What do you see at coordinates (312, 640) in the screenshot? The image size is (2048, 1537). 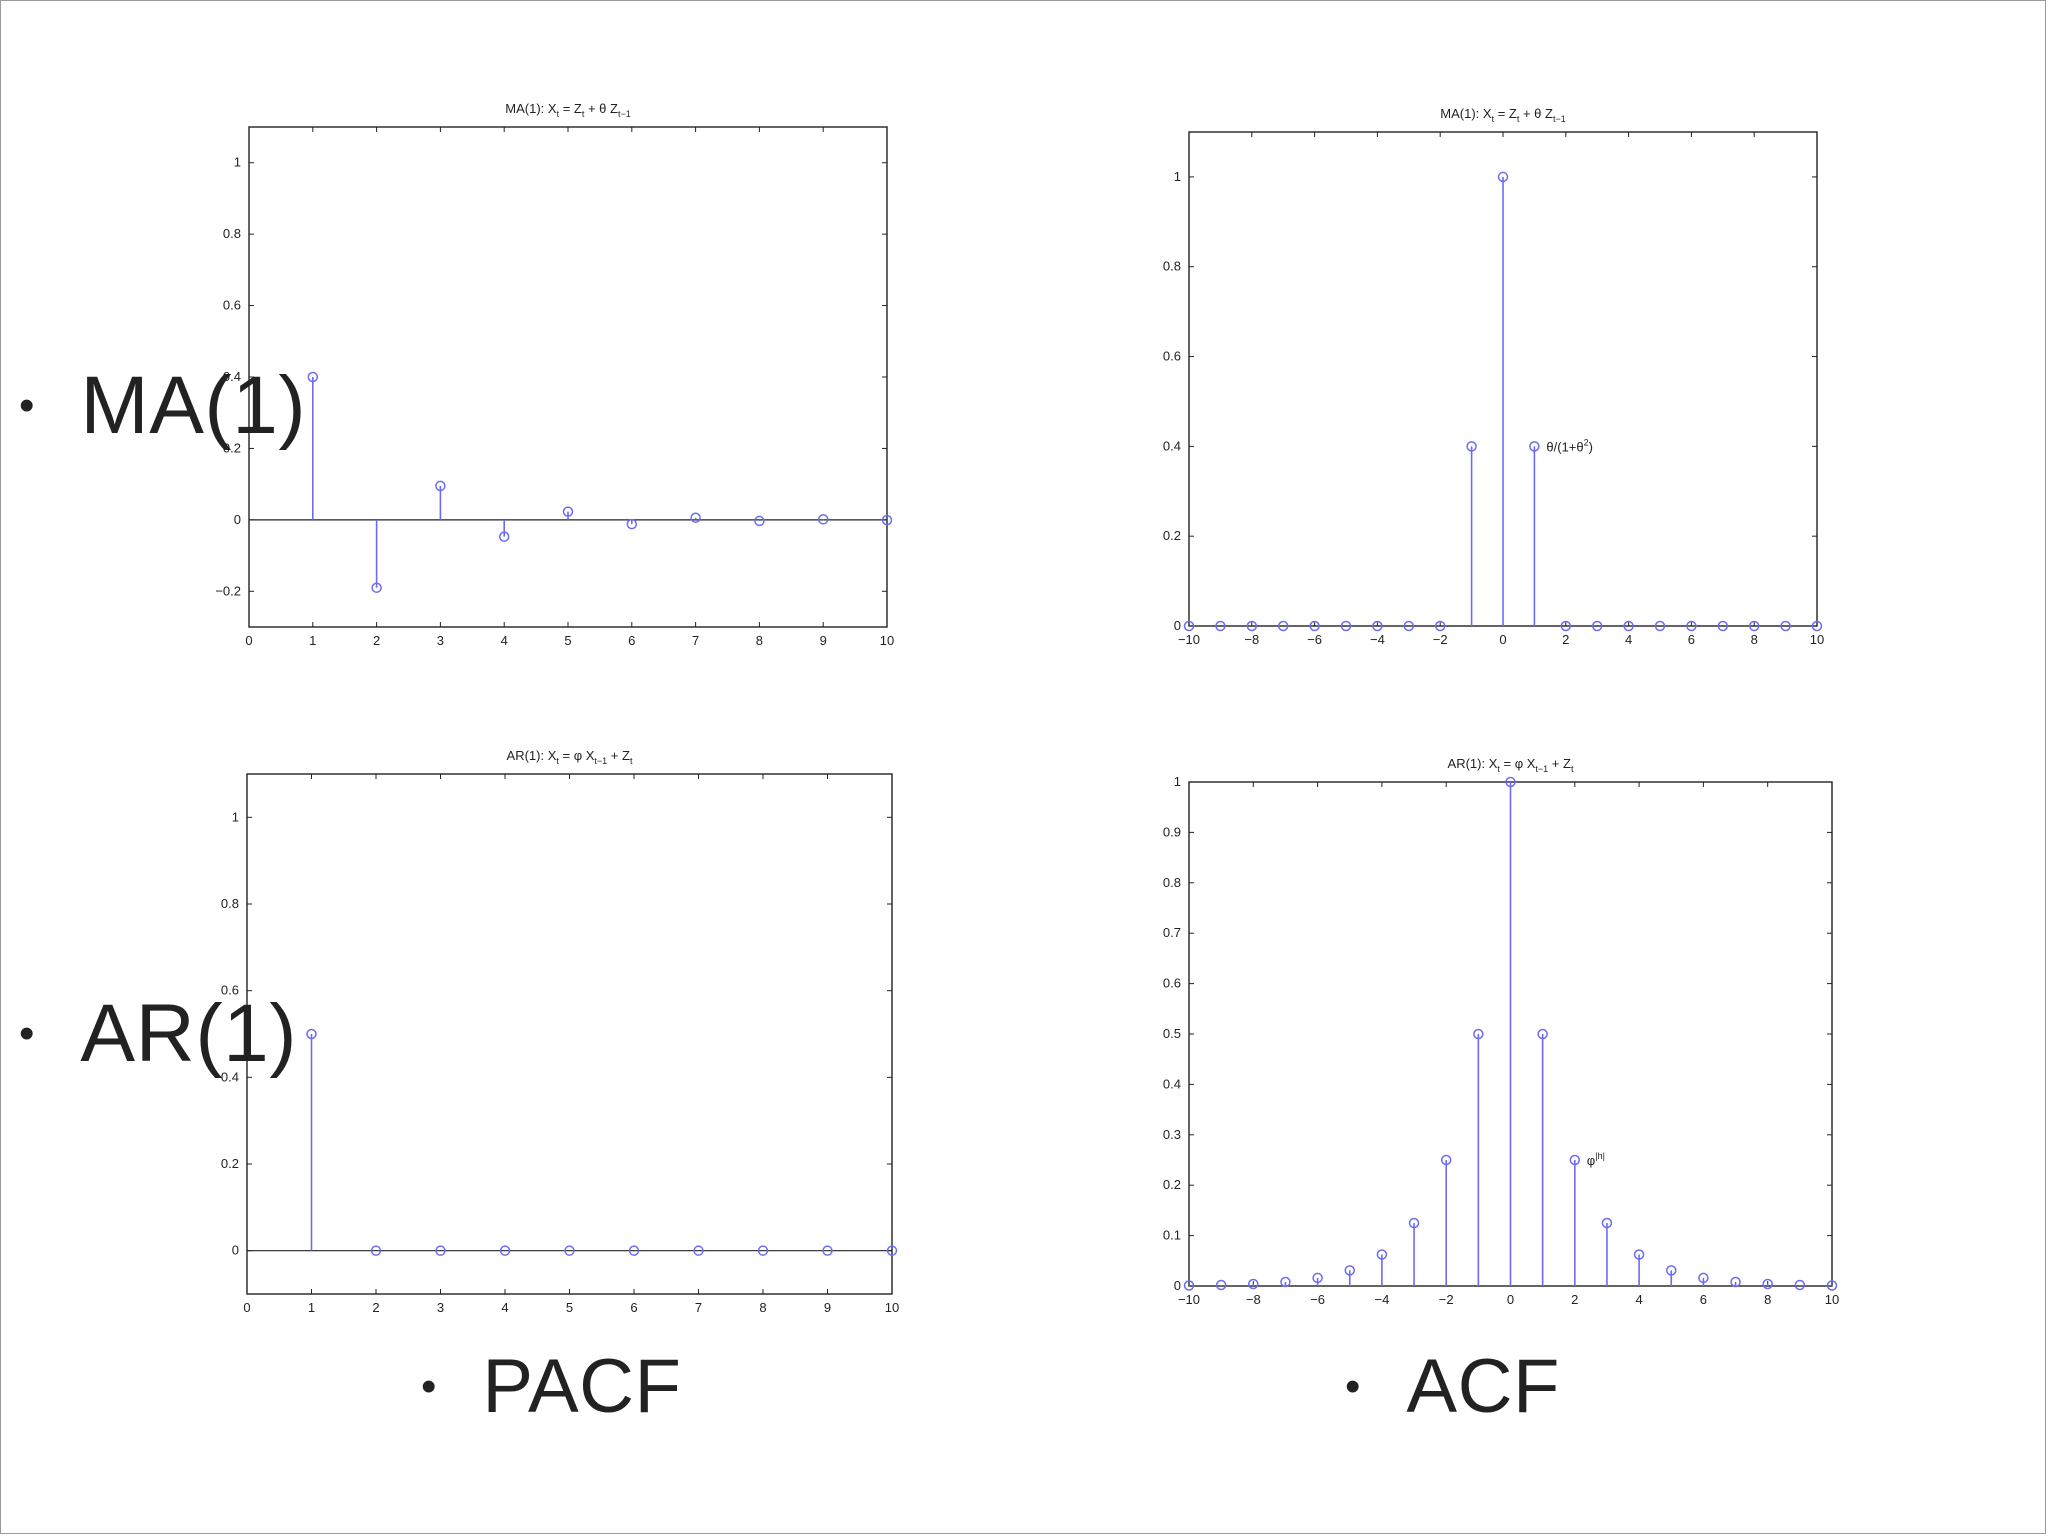 I see `x-tick-label: 1` at bounding box center [312, 640].